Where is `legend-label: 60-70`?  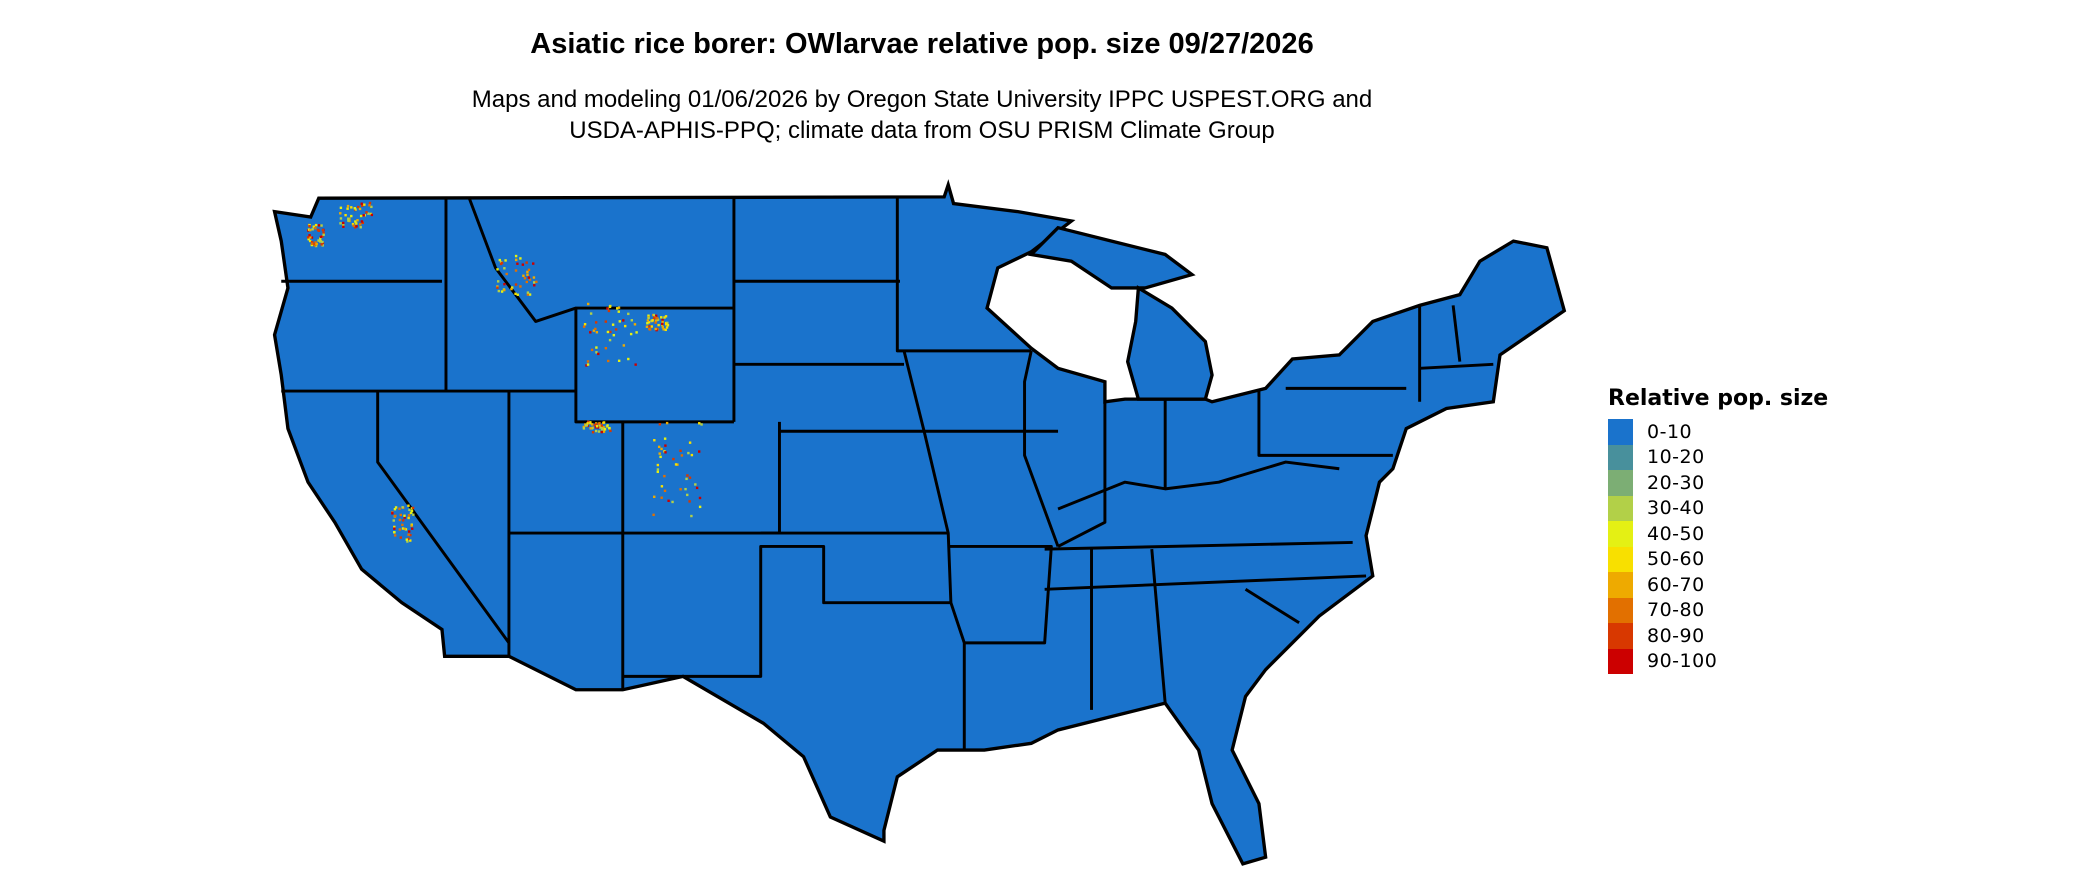
legend-label: 60-70 is located at coordinates (1676, 584).